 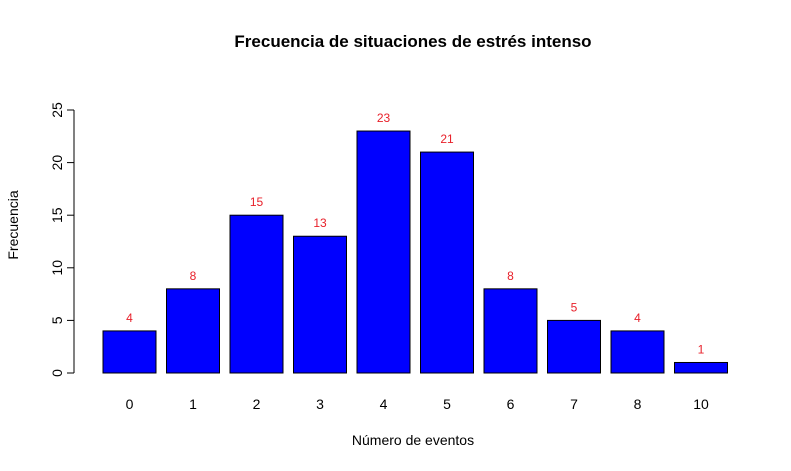 I want to click on x-axis-label: Número de eventos, so click(x=413, y=440).